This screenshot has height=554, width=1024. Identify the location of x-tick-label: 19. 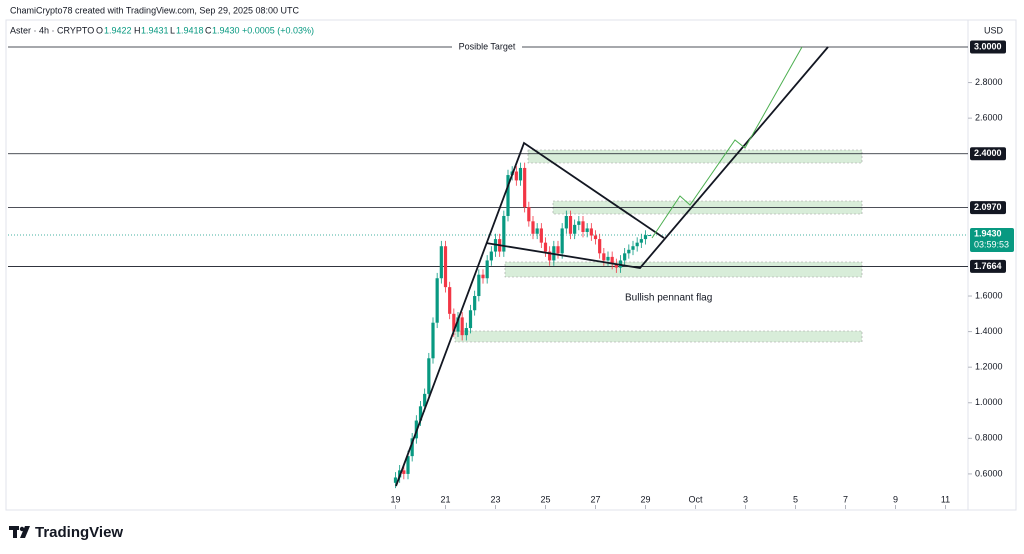
(395, 499).